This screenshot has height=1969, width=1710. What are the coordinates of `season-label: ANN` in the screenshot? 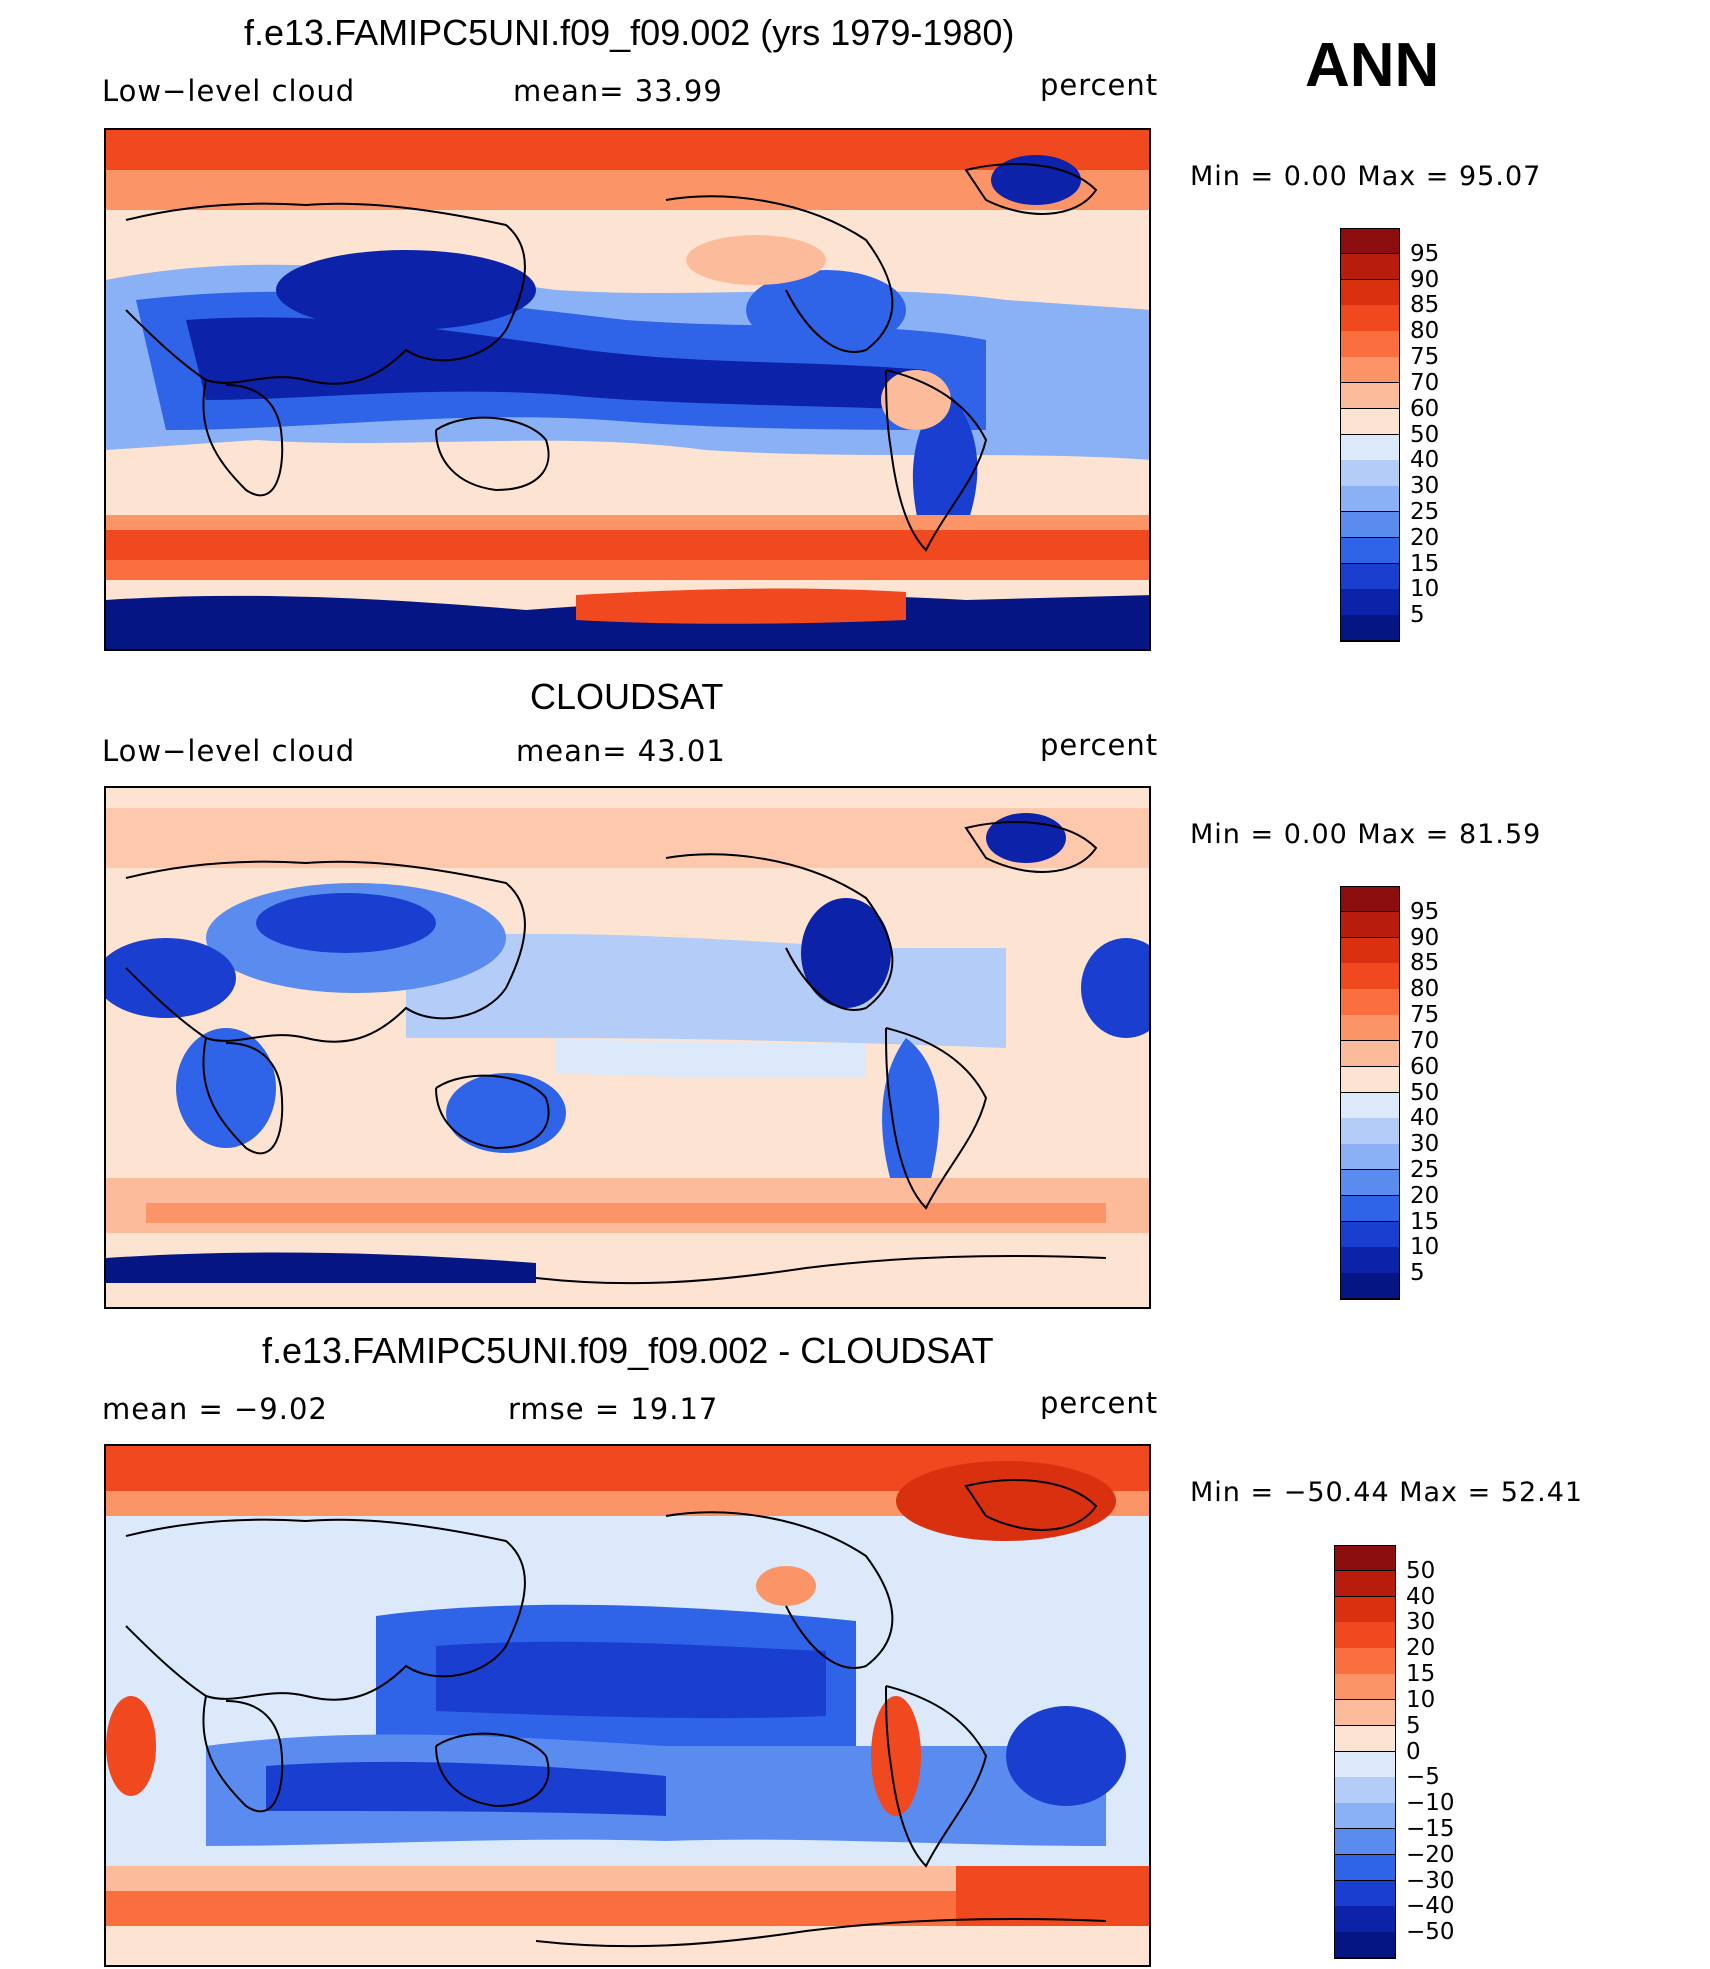 It's located at (1372, 65).